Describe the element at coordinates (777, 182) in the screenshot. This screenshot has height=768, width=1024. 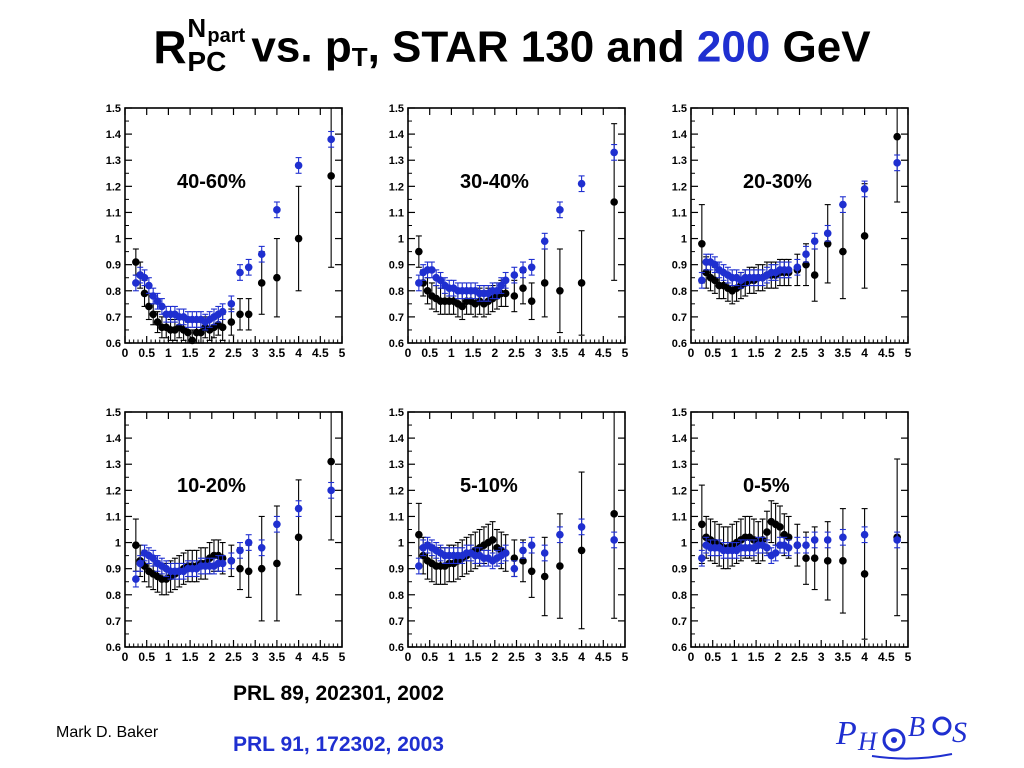
I see `centrality-label: 20-30%` at that location.